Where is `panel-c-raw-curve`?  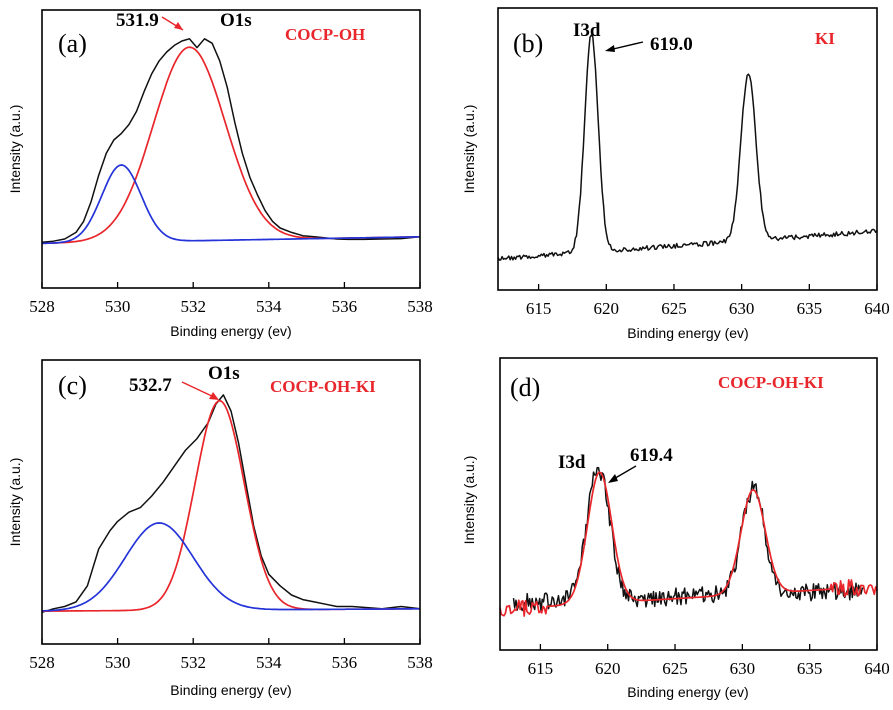 panel-c-raw-curve is located at coordinates (231, 504).